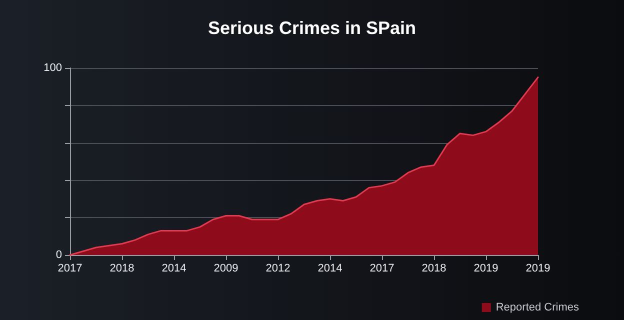  Describe the element at coordinates (226, 268) in the screenshot. I see `x-tick-label: 2009` at that location.